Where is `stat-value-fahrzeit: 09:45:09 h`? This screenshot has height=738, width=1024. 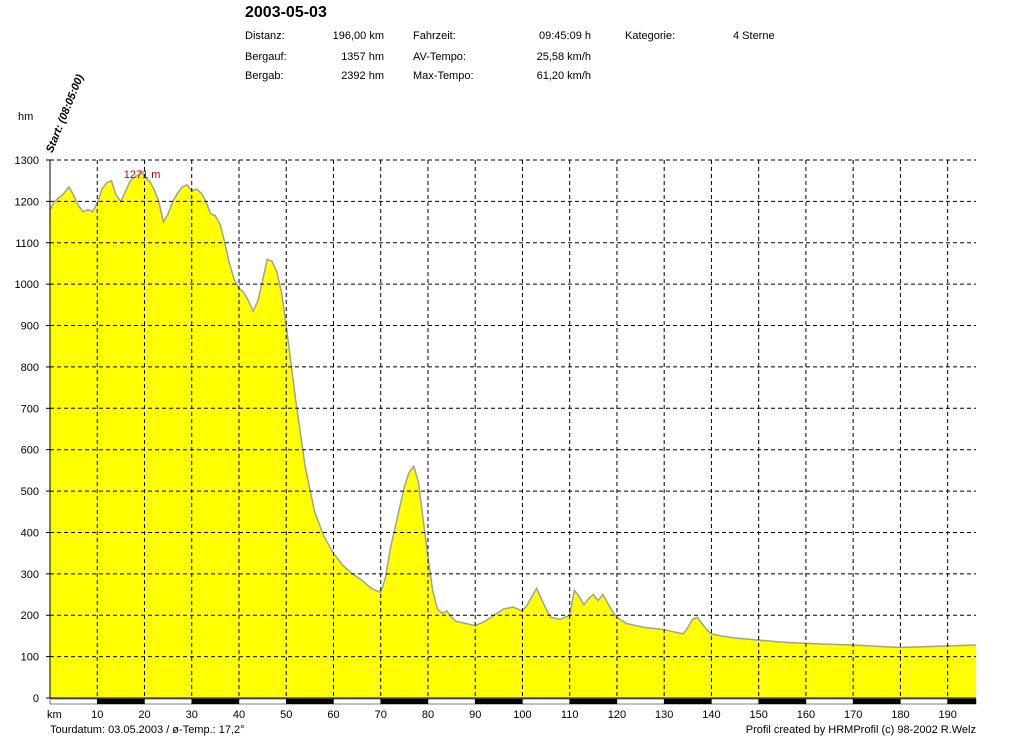 stat-value-fahrzeit: 09:45:09 h is located at coordinates (565, 36).